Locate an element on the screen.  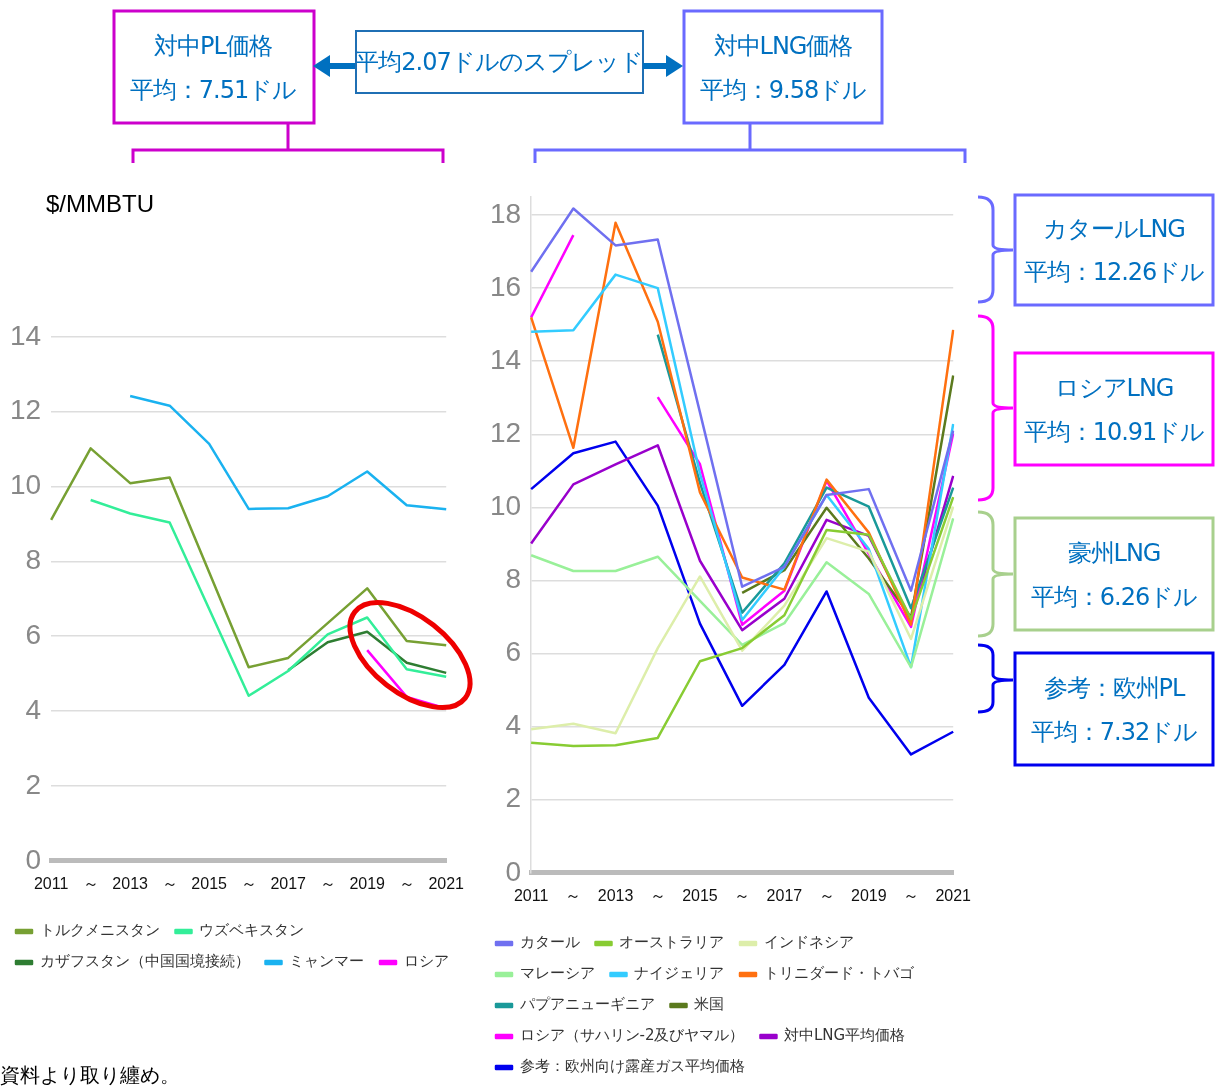
text: 豪州LNG is located at coordinates (1114, 553).